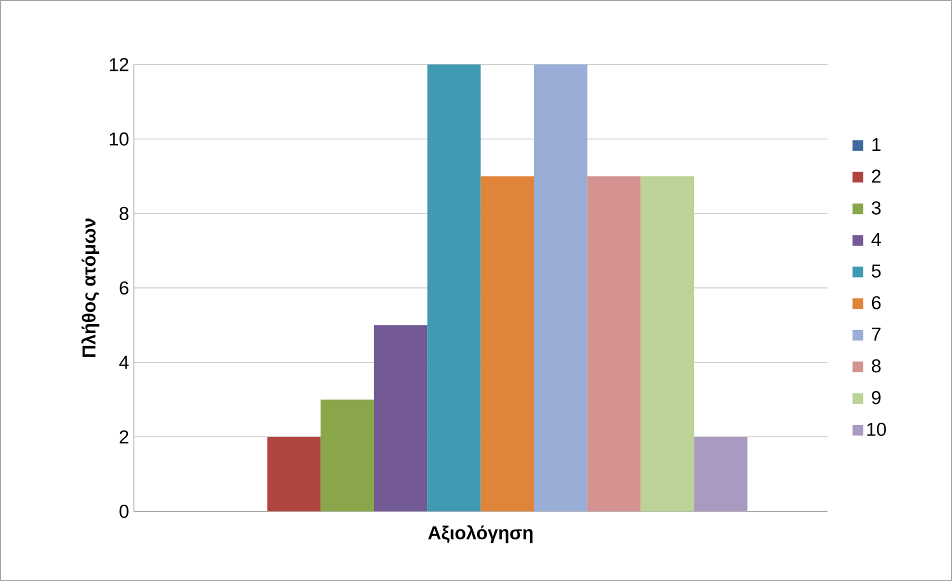 This screenshot has height=581, width=952. Describe the element at coordinates (876, 239) in the screenshot. I see `legend-label: 4` at that location.